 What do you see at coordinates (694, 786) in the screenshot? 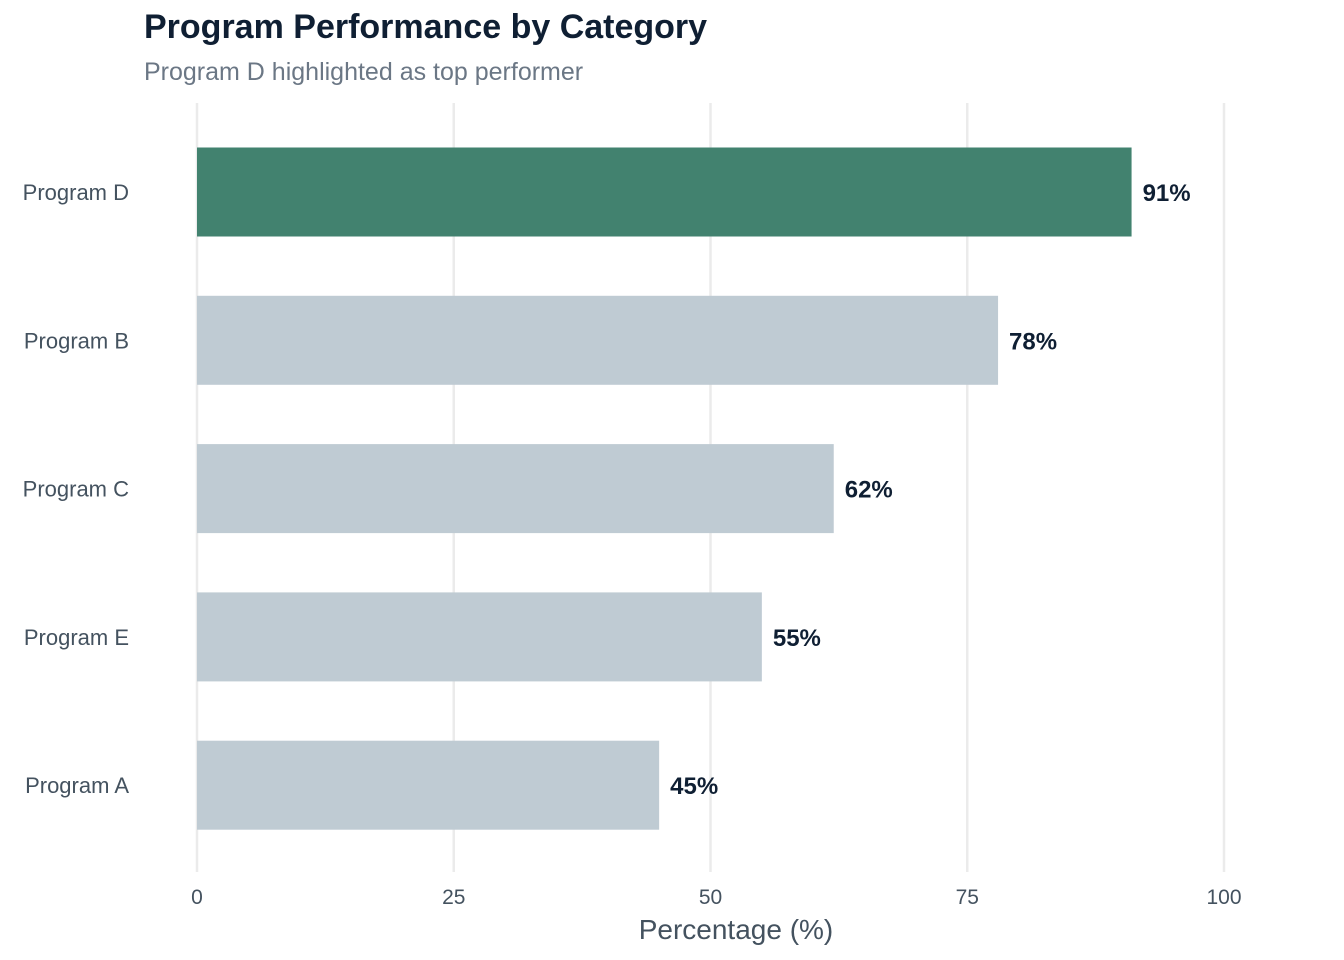
I see `data-label: 45%` at bounding box center [694, 786].